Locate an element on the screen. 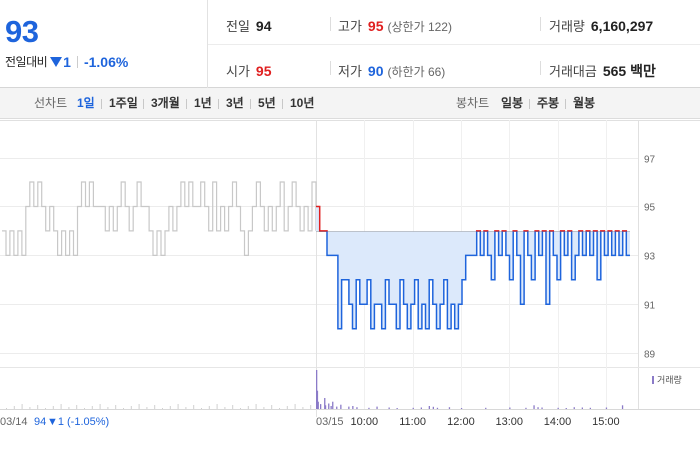  today-price-line-down is located at coordinates (474, 280).